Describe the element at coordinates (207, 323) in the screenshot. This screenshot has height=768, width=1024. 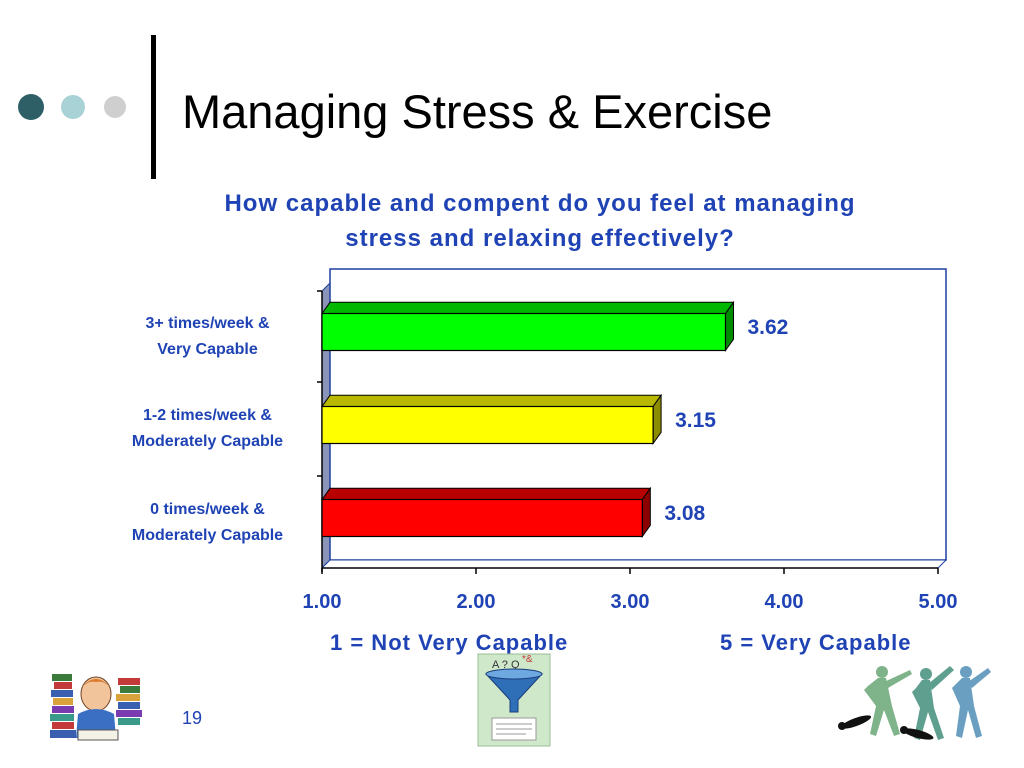
I see `category-label-line: 3+ times/week &` at that location.